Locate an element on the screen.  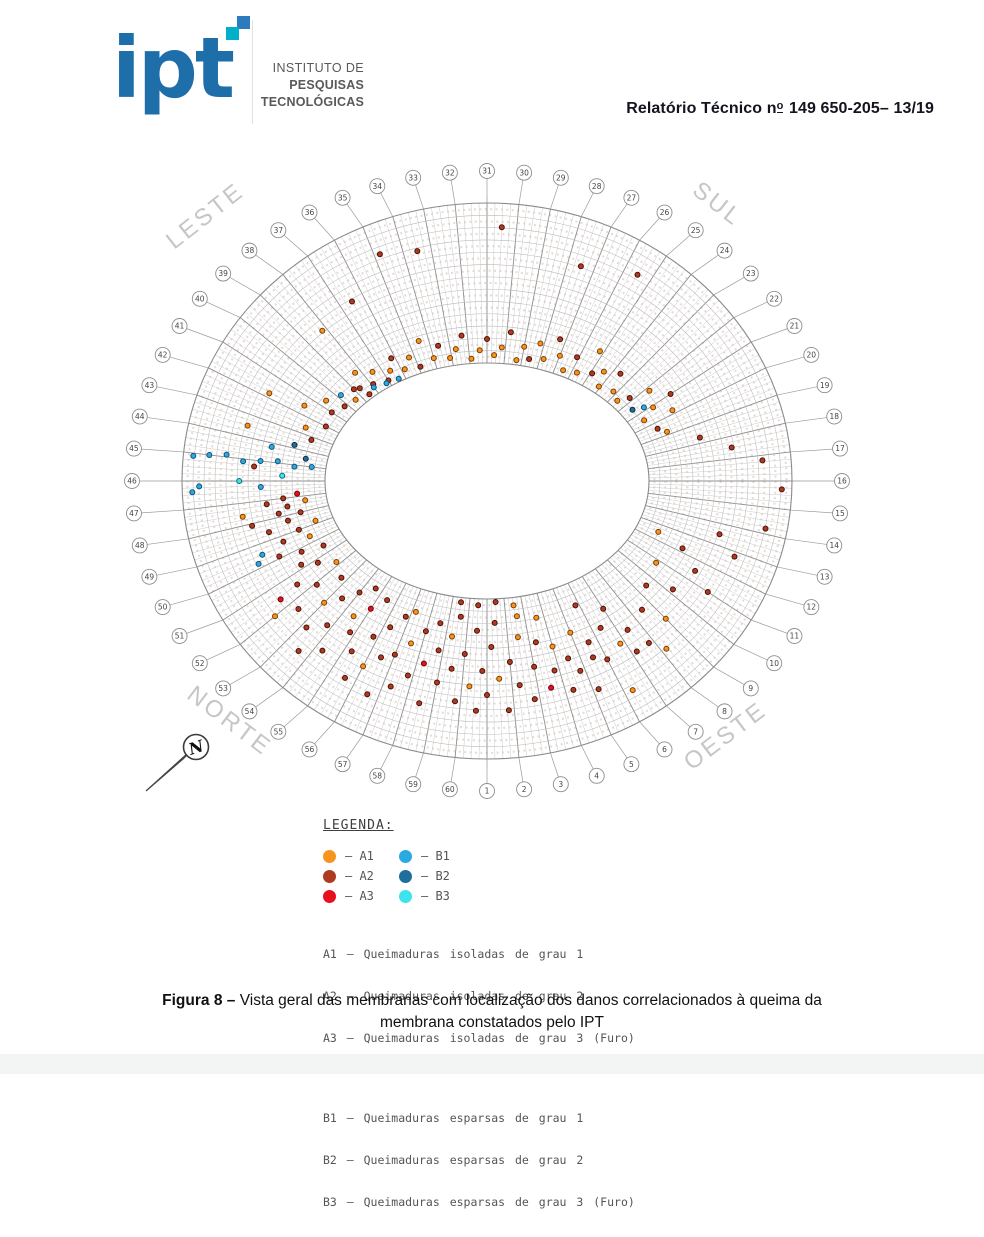
spoke-number: 47 is located at coordinates (134, 513).